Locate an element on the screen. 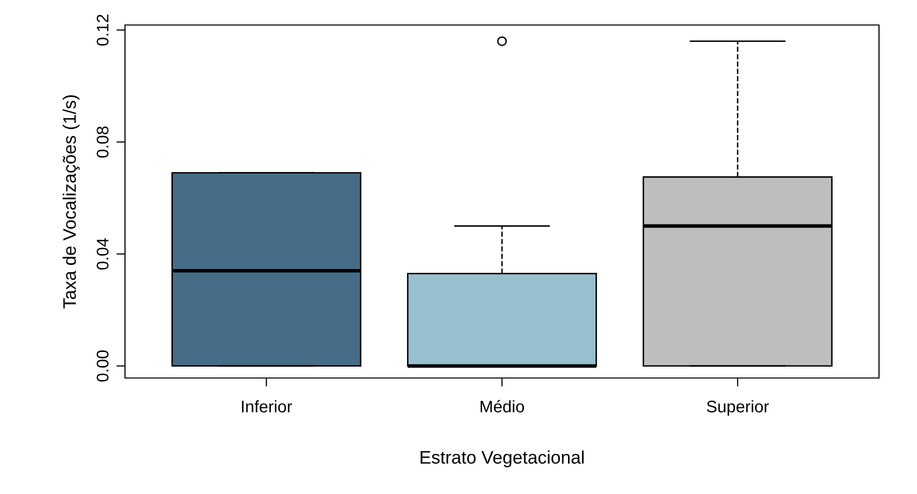  y-tick-label: 0.08 is located at coordinates (102, 142).